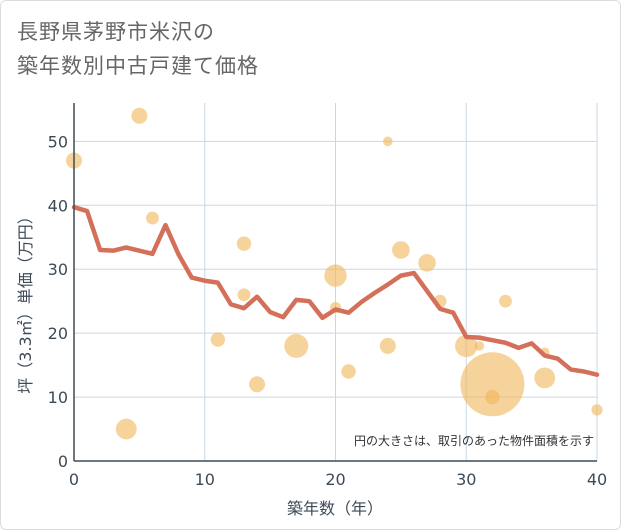 Image resolution: width=621 pixels, height=531 pixels. I want to click on y-tick-label: 40, so click(58, 205).